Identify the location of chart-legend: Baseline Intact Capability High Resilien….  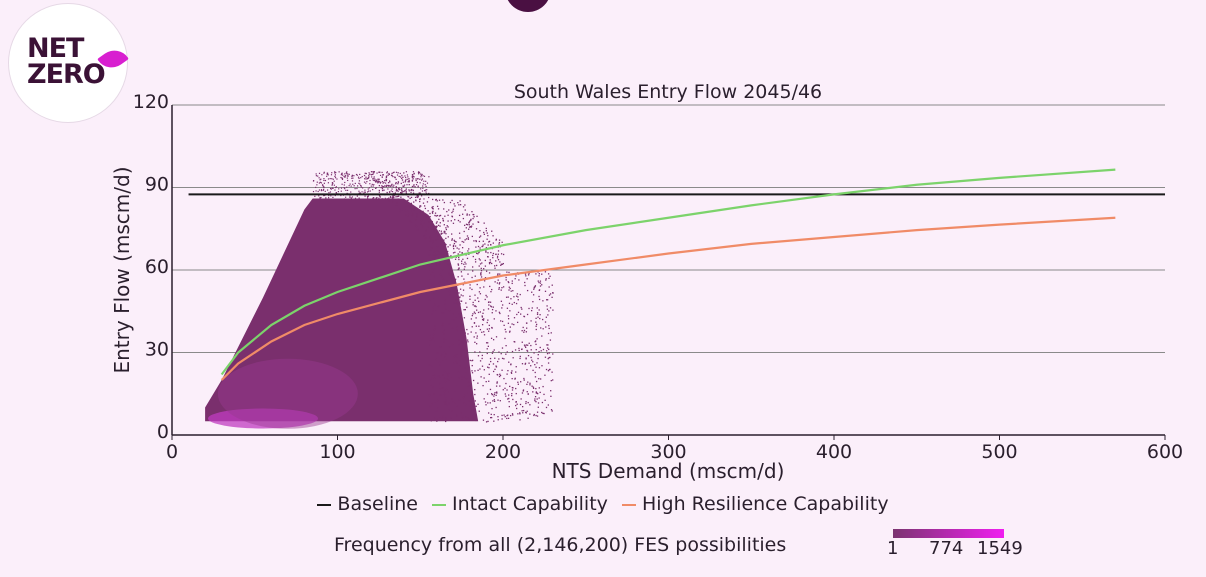
(603, 504).